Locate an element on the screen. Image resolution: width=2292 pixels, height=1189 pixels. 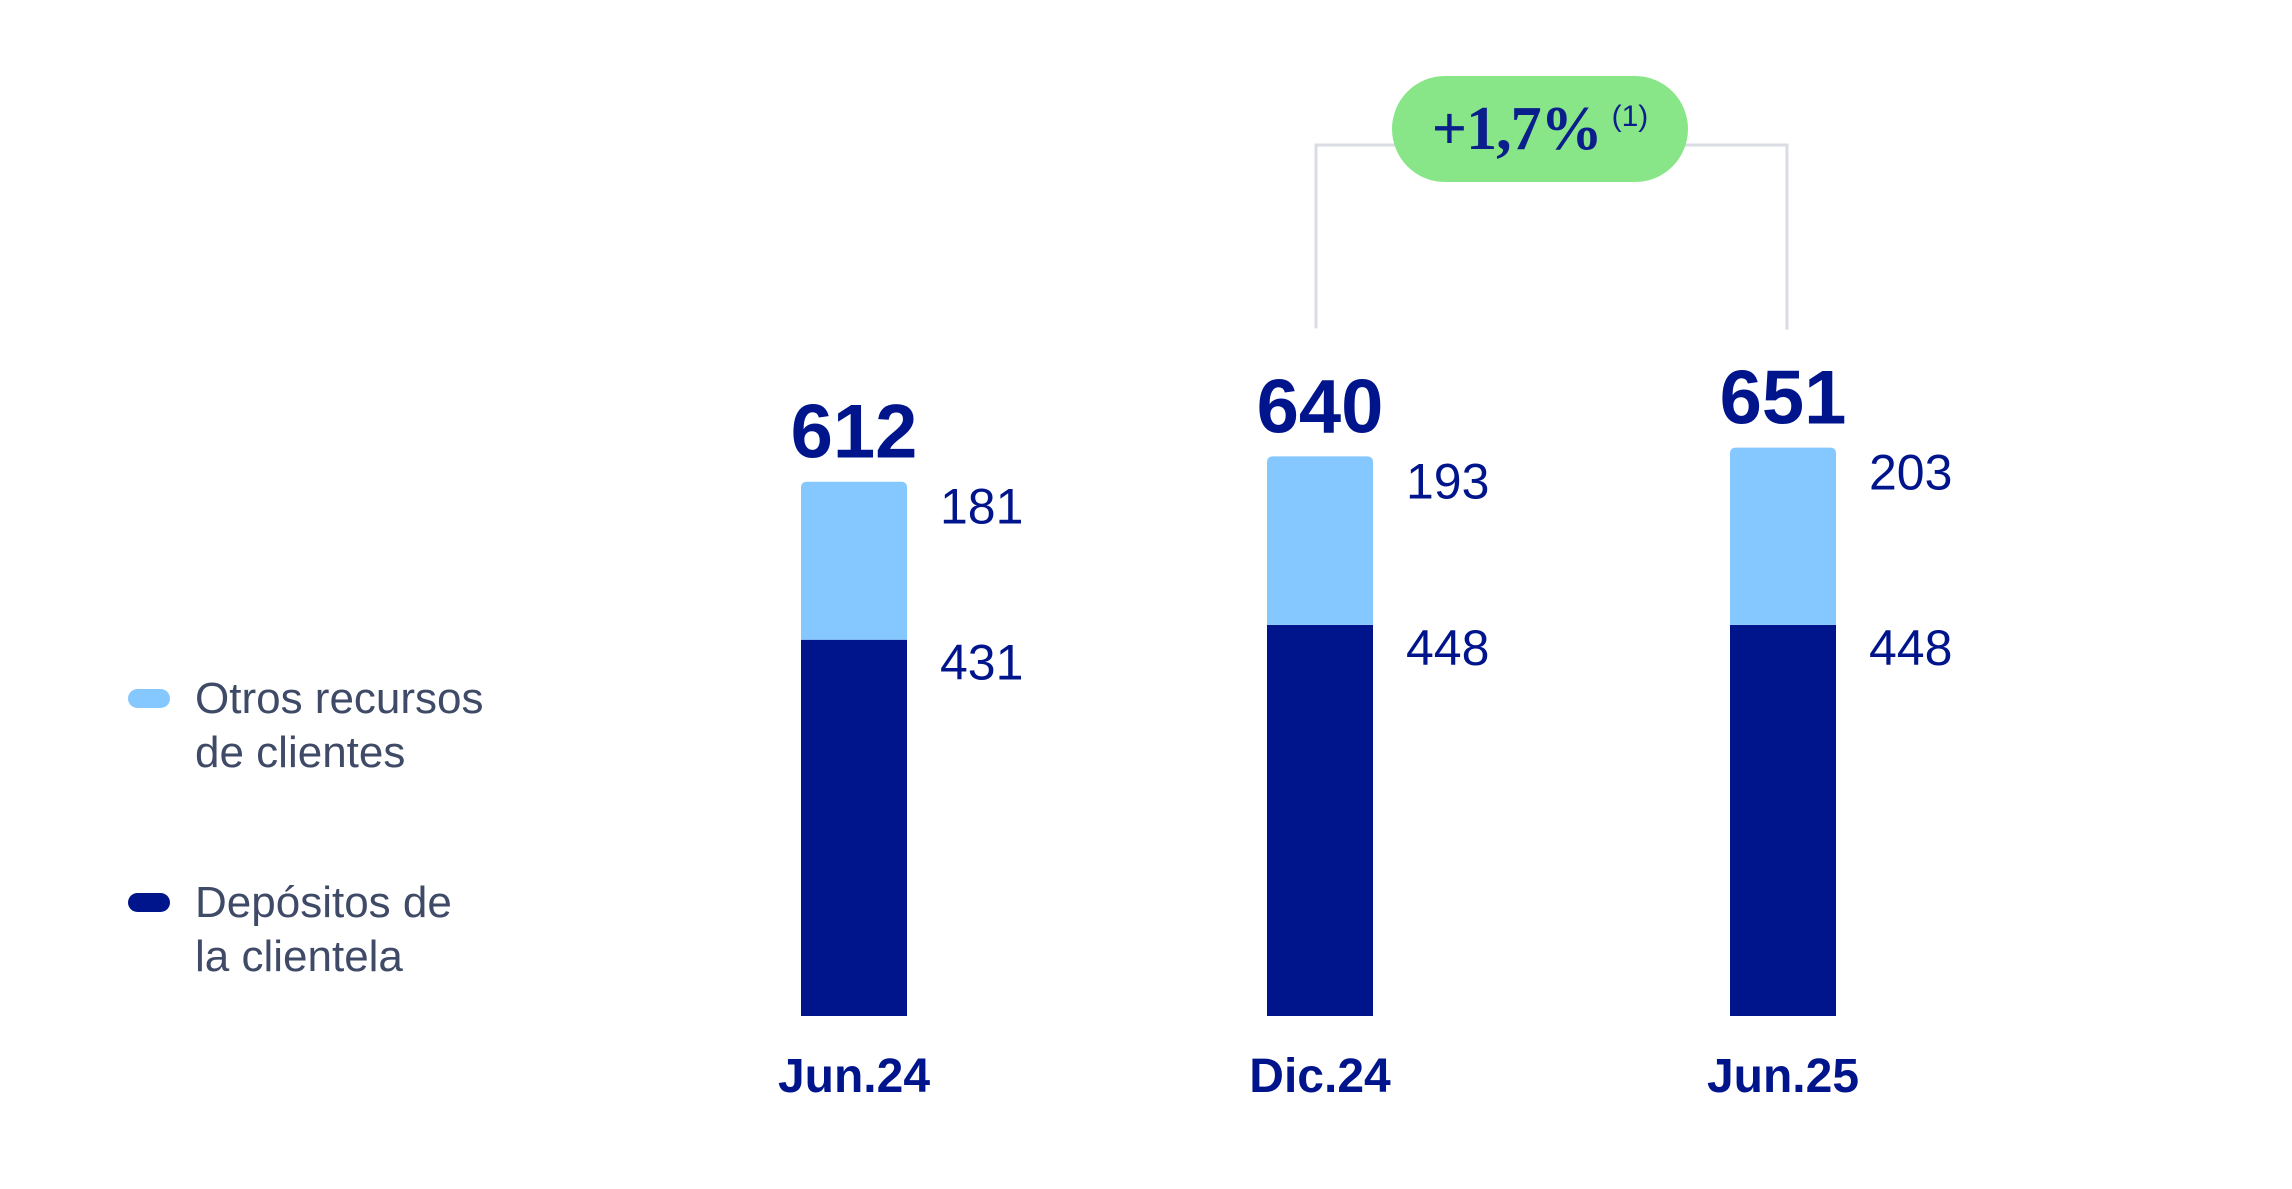
growth-badge: +1,7% (1) is located at coordinates (1540, 129).